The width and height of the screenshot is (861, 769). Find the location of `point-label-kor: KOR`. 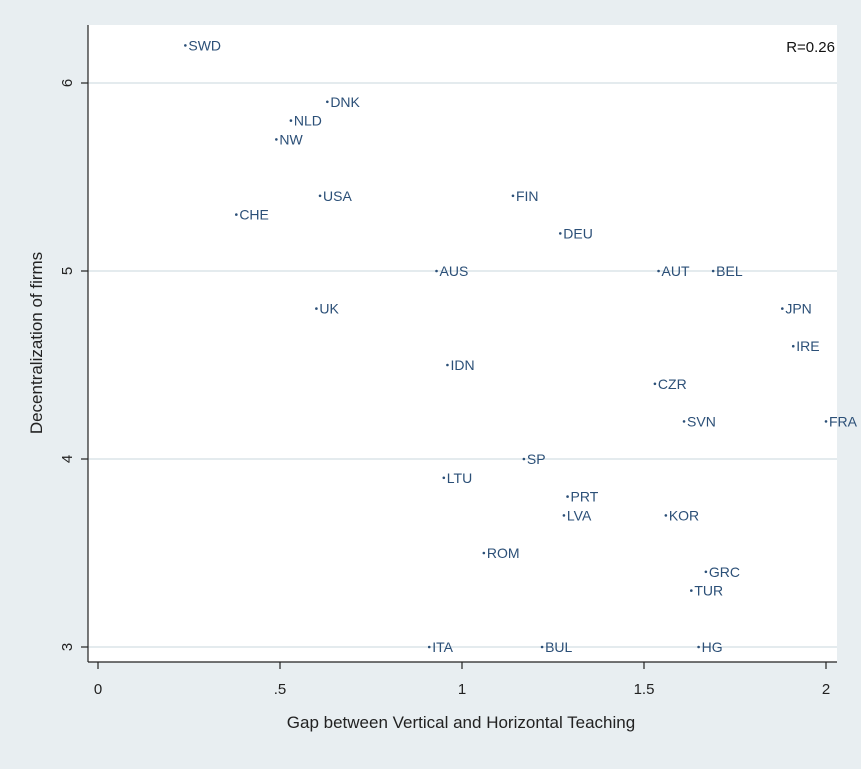

point-label-kor: KOR is located at coordinates (684, 515).